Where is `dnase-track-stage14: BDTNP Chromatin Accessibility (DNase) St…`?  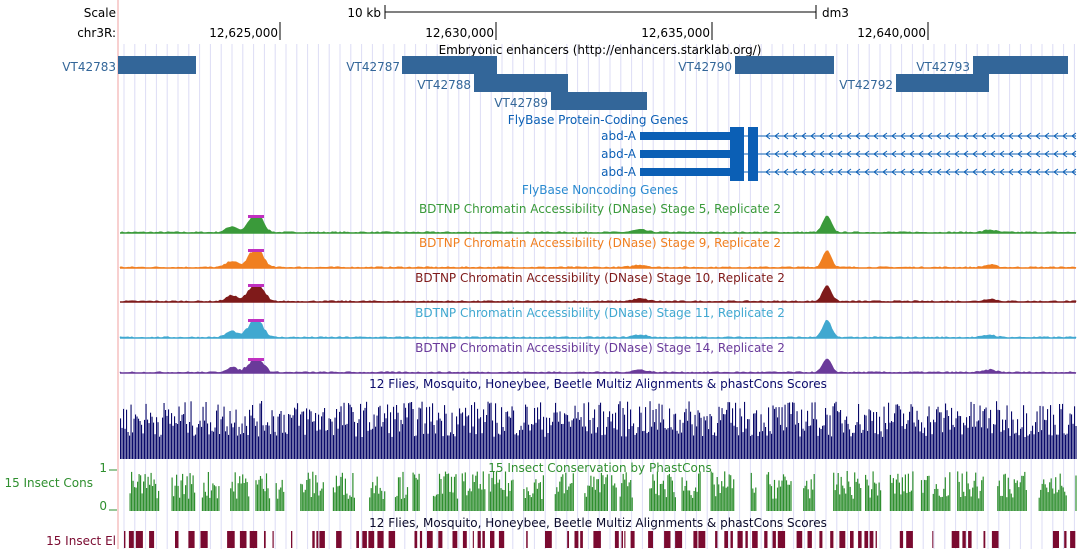 dnase-track-stage14: BDTNP Chromatin Accessibility (DNase) St… is located at coordinates (598, 357).